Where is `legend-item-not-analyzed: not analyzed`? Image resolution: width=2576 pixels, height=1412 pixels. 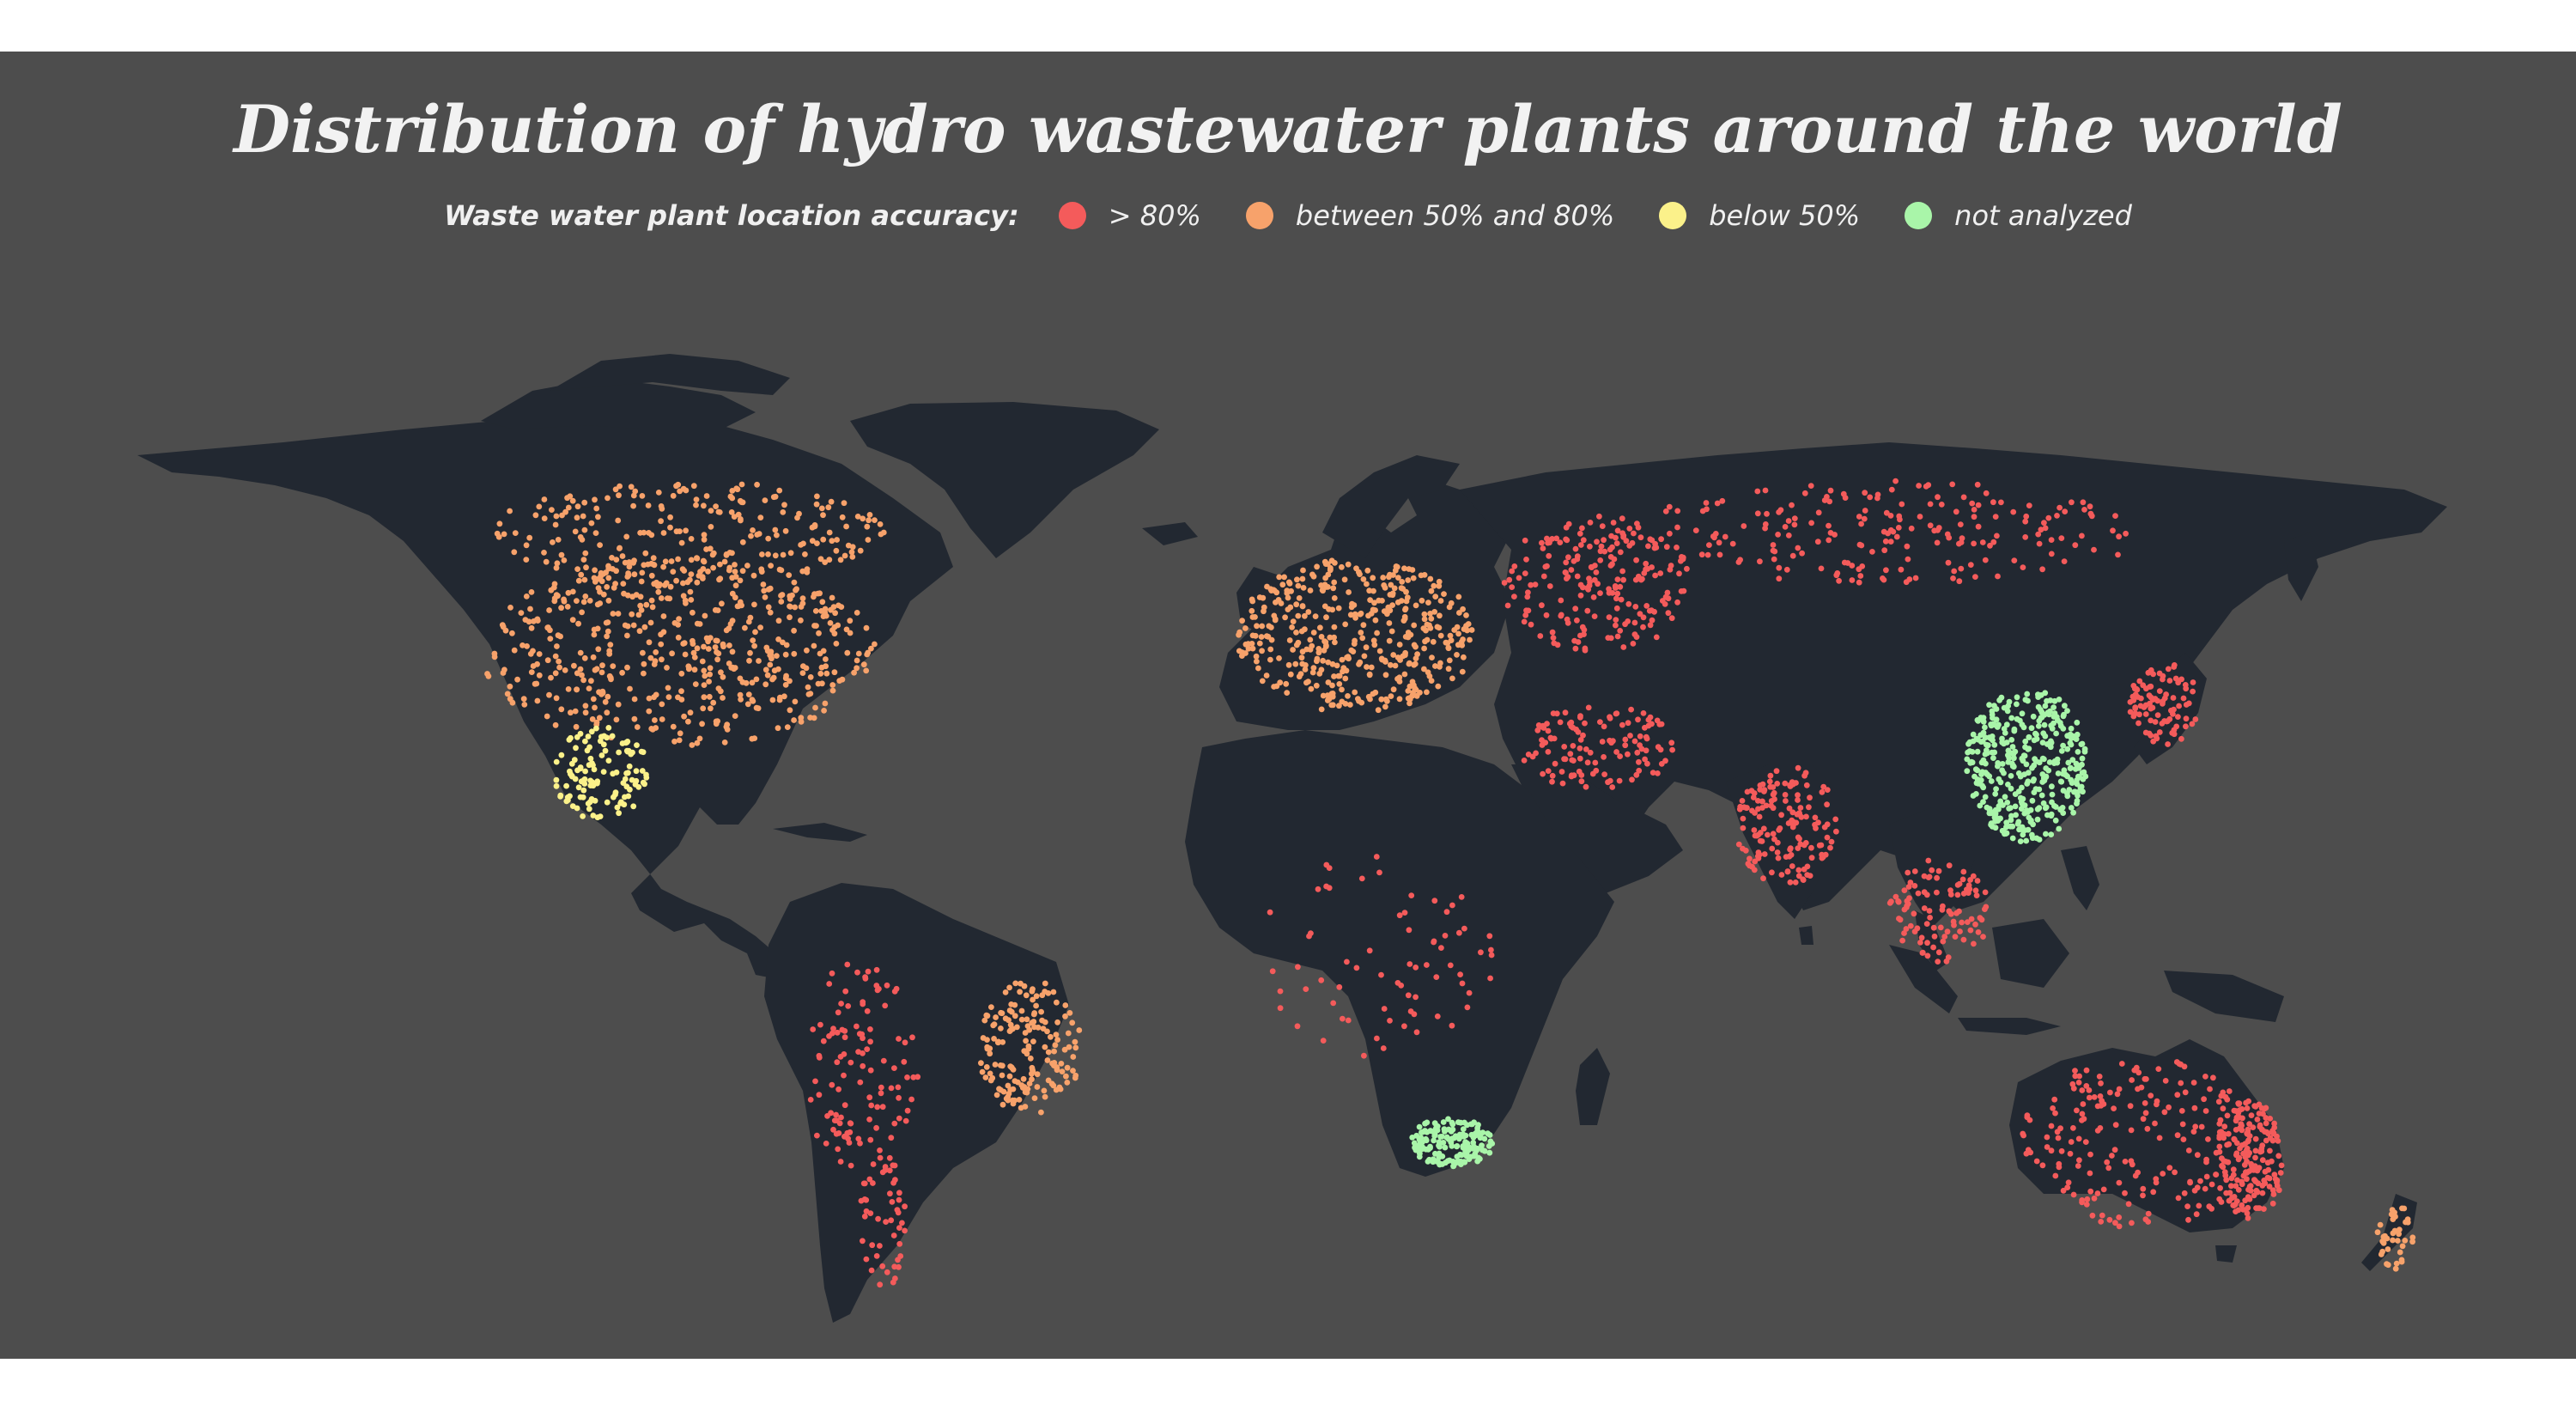 legend-item-not-analyzed: not analyzed is located at coordinates (2019, 215).